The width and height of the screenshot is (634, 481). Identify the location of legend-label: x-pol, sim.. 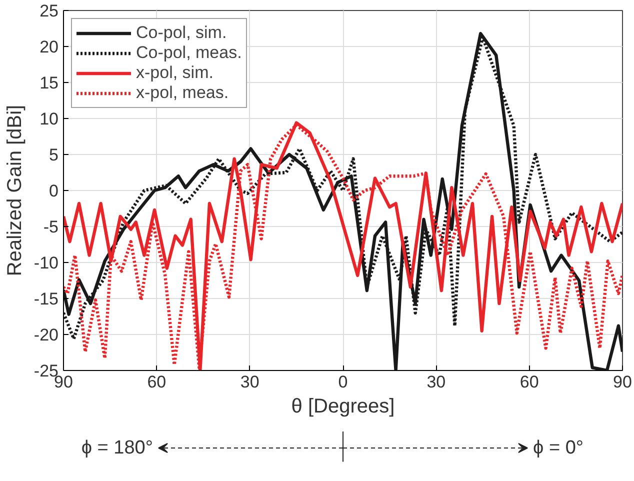
(175, 73).